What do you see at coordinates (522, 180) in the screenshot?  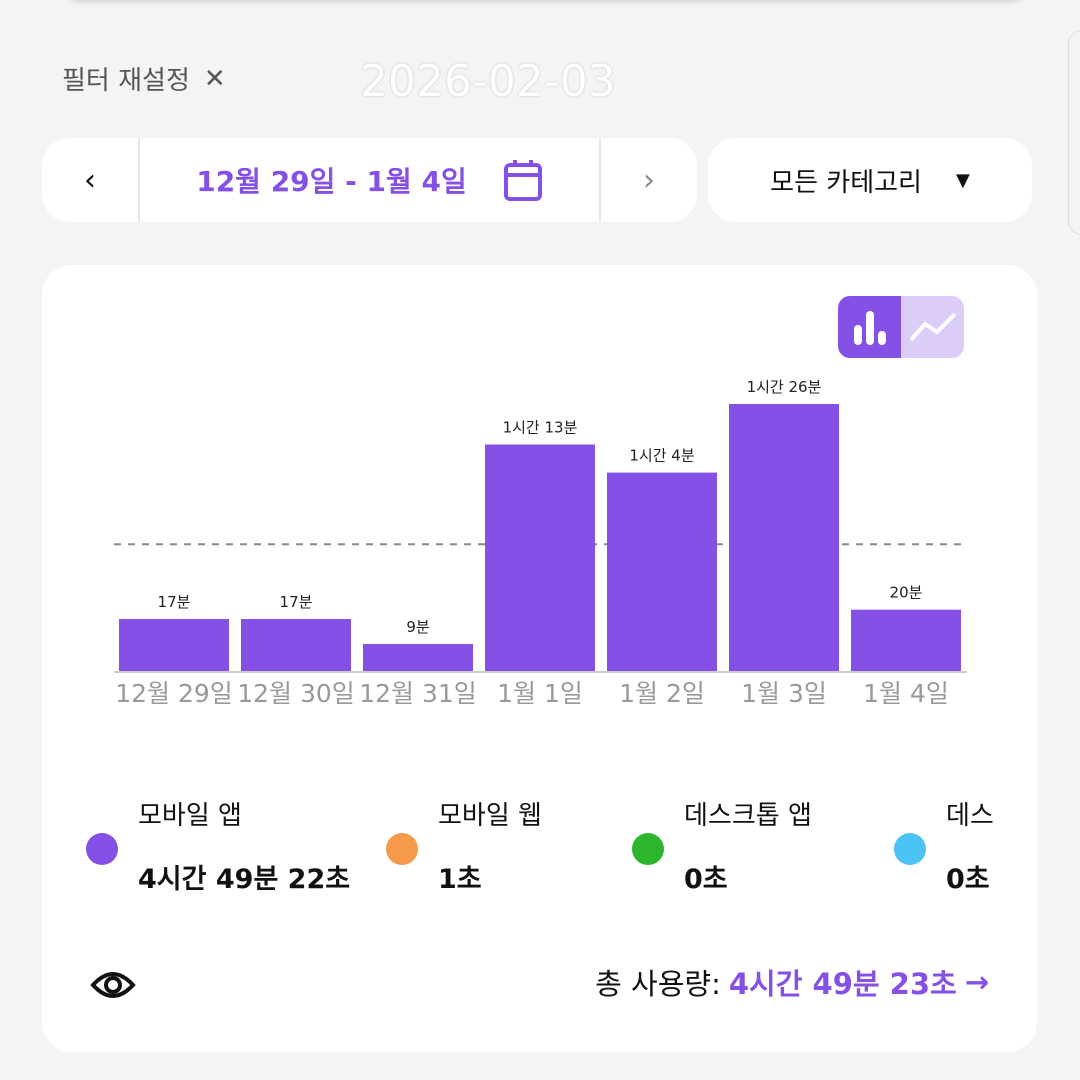 I see `calendar-icon` at bounding box center [522, 180].